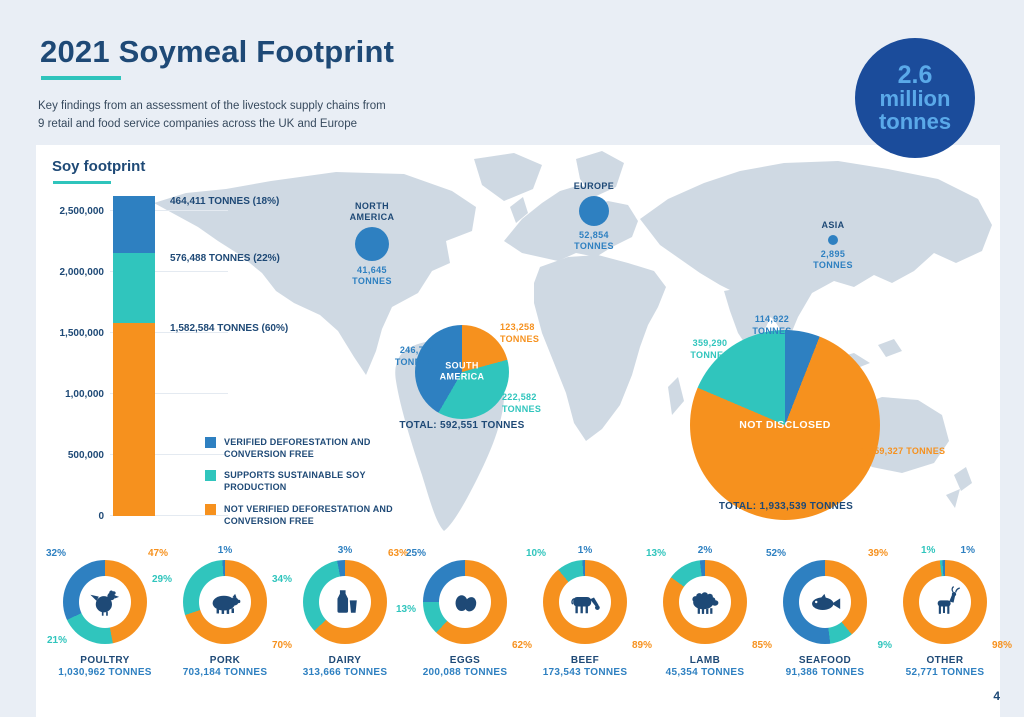 Image resolution: width=1024 pixels, height=717 pixels. Describe the element at coordinates (82, 211) in the screenshot. I see `y-tick-label: 2,500,000` at that location.